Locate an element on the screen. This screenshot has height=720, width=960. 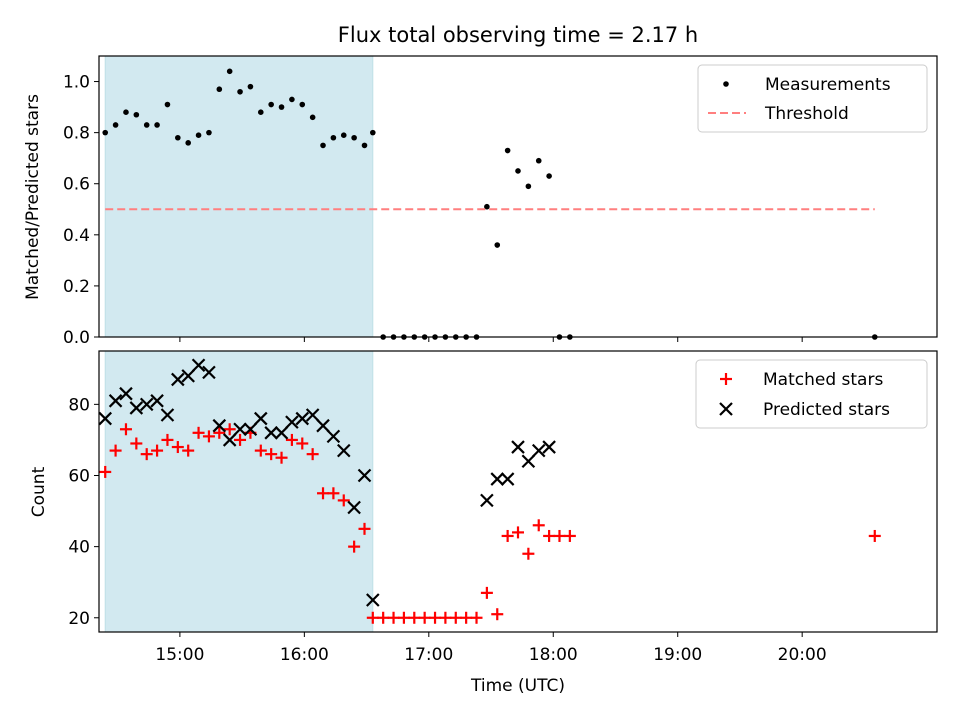
legend-matched-label: Matched stars is located at coordinates (823, 380).